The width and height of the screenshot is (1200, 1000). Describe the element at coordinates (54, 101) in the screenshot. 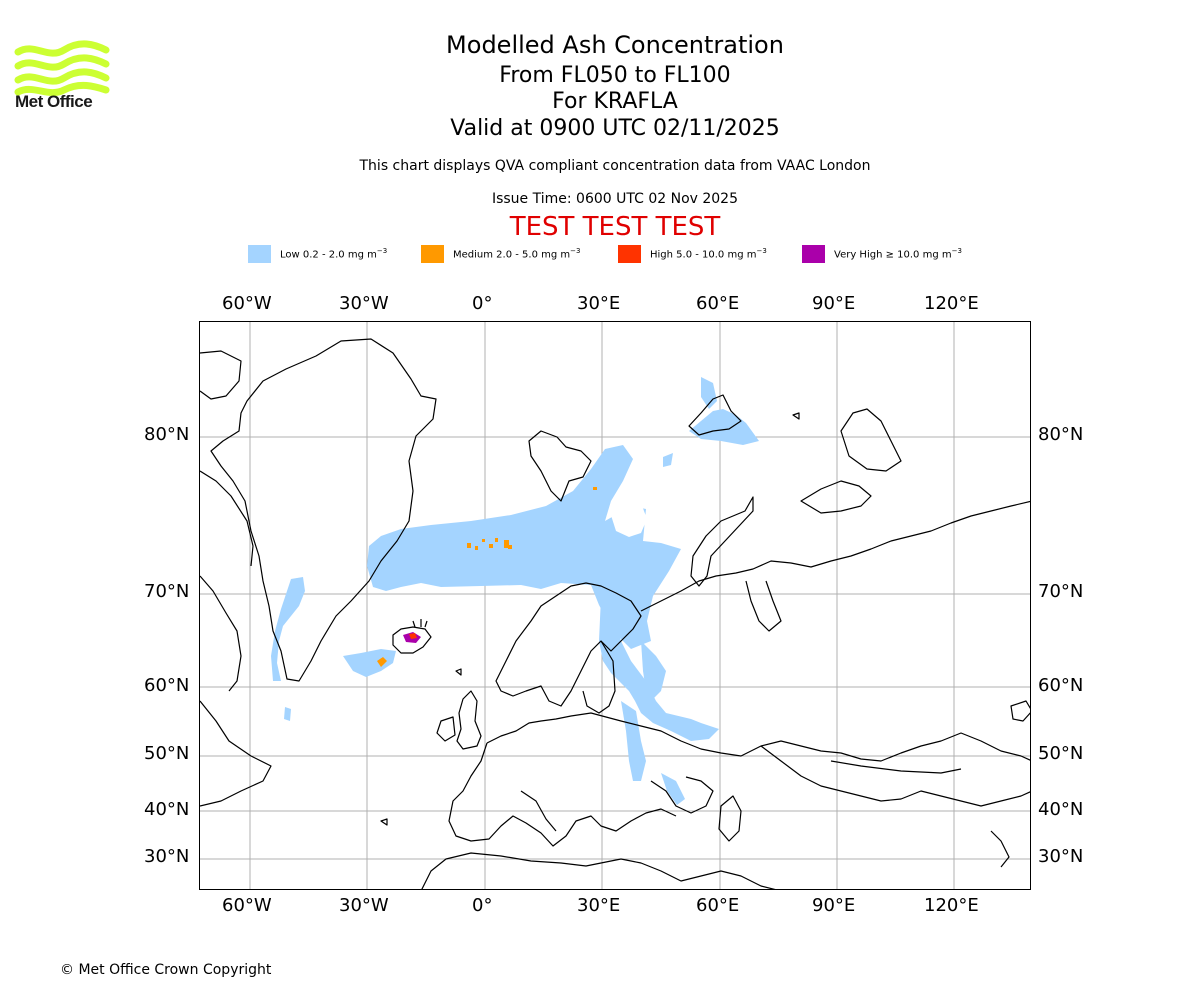

I see `logo-wordmark: Met Office` at that location.